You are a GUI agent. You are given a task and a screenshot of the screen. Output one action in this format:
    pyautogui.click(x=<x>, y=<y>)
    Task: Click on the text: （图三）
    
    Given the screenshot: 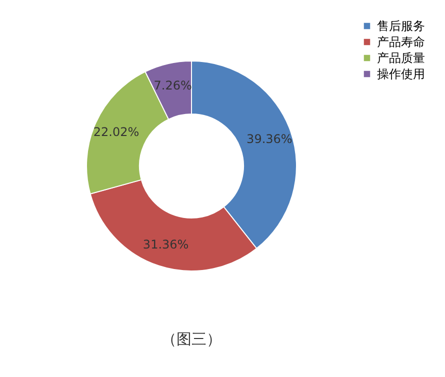 What is the action you would take?
    pyautogui.click(x=192, y=339)
    